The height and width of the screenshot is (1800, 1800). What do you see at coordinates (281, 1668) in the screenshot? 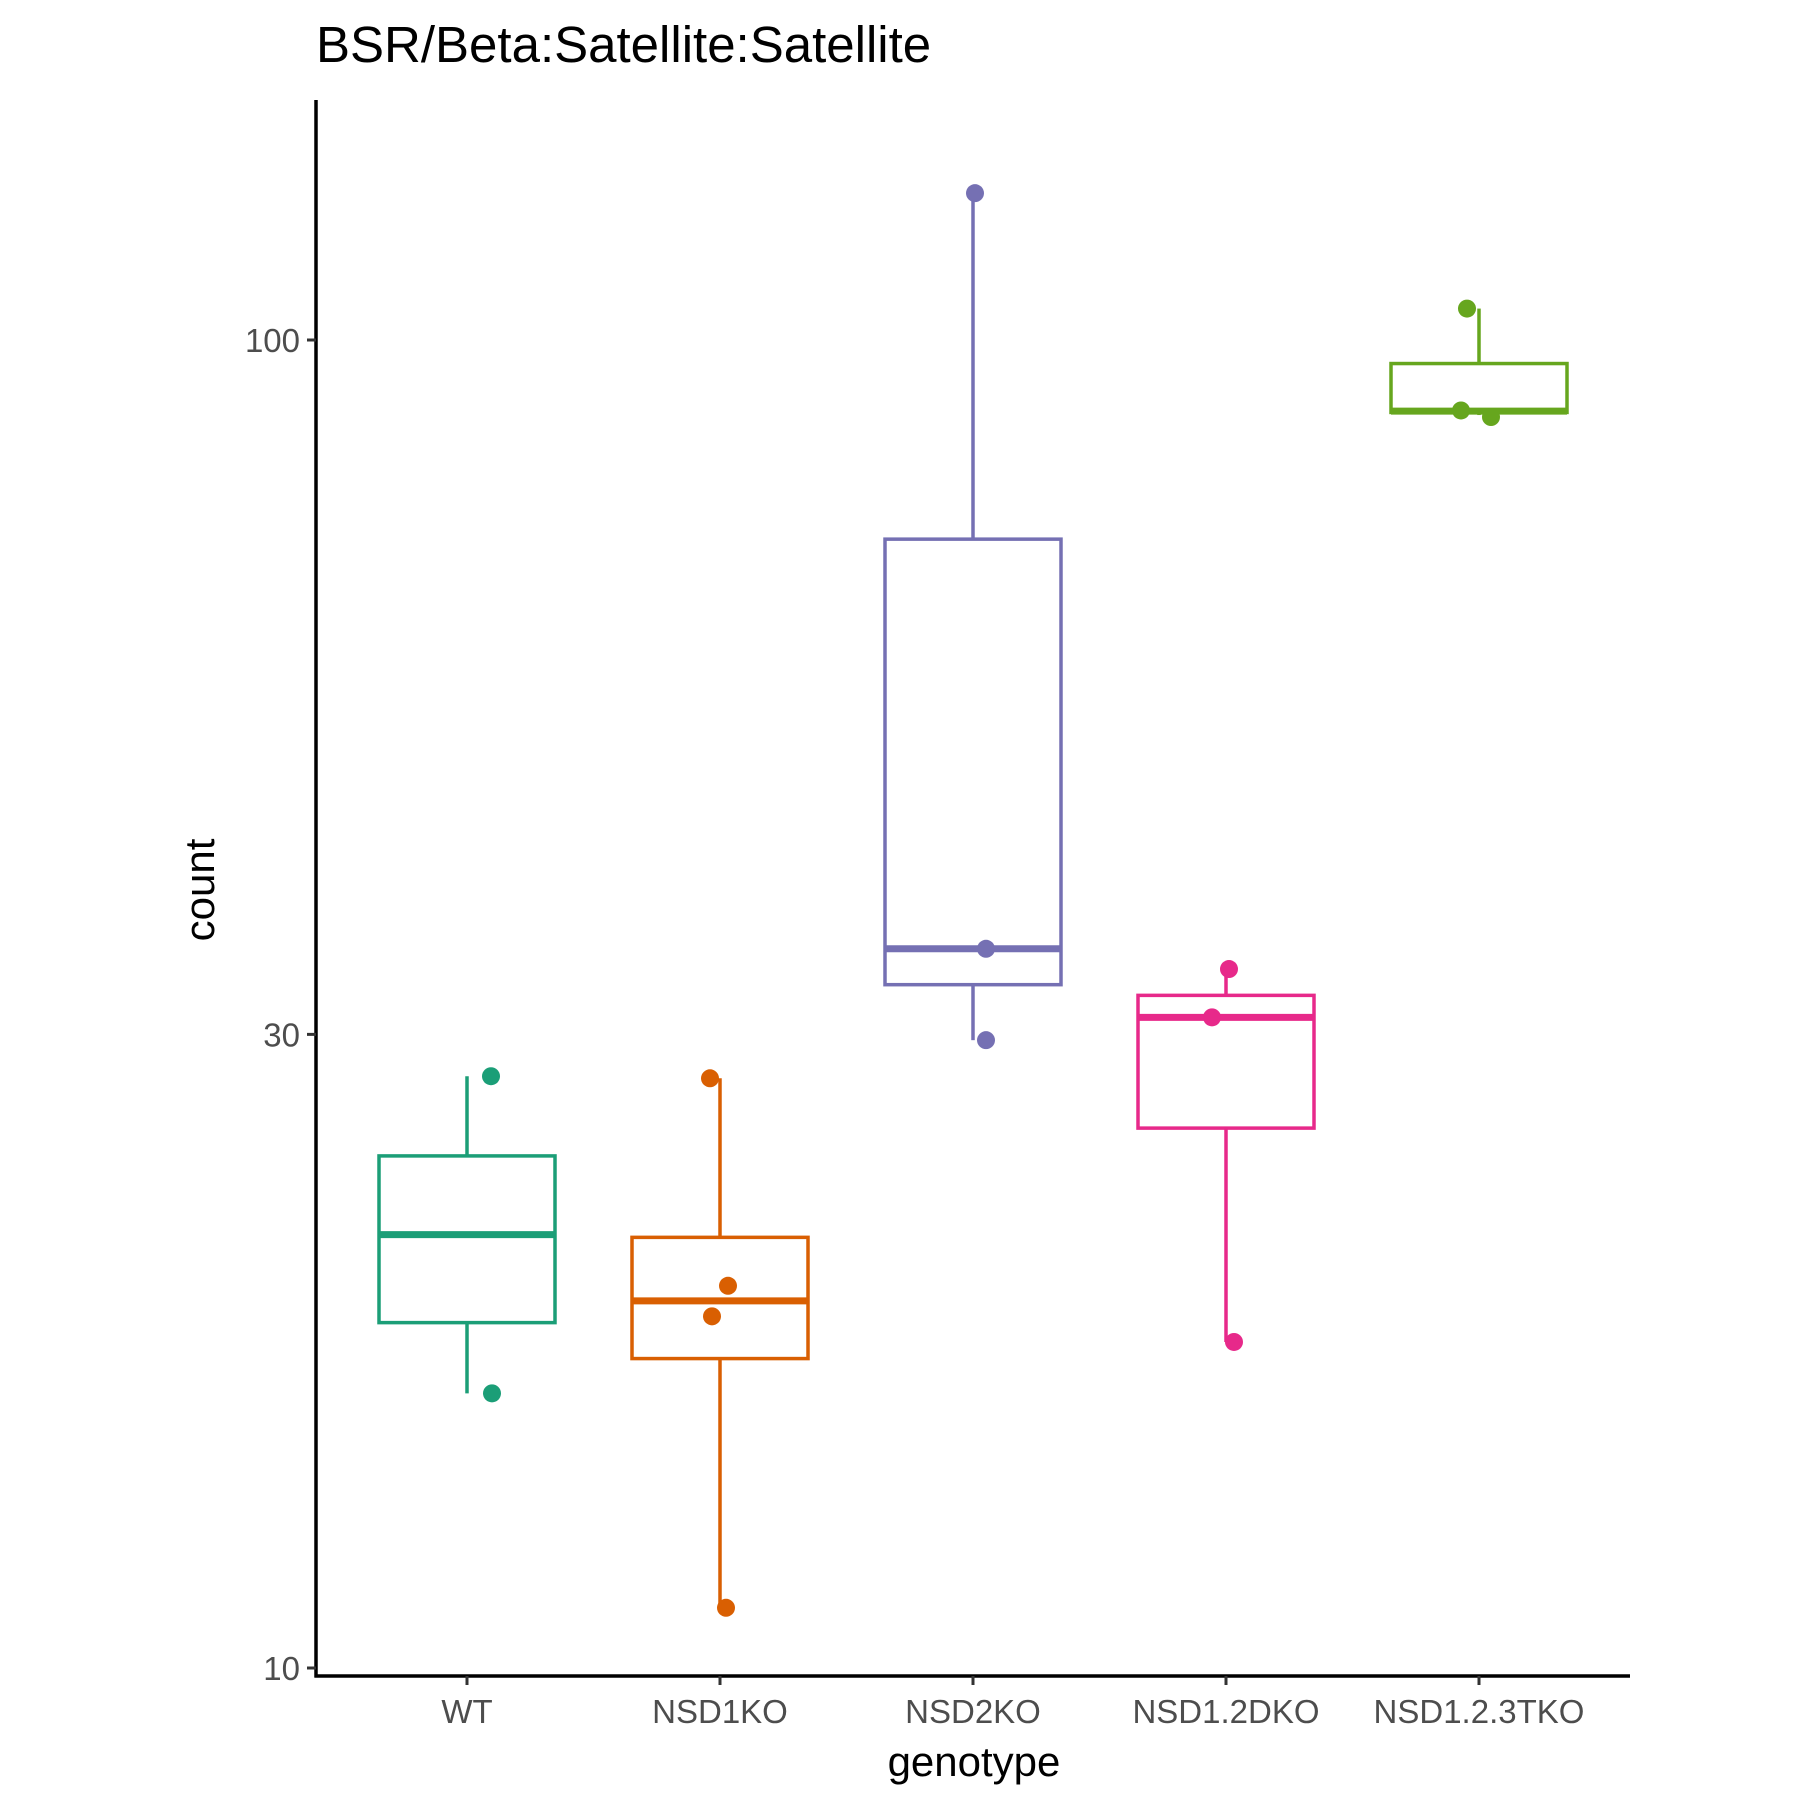
I see `y-tick-label: 10` at bounding box center [281, 1668].